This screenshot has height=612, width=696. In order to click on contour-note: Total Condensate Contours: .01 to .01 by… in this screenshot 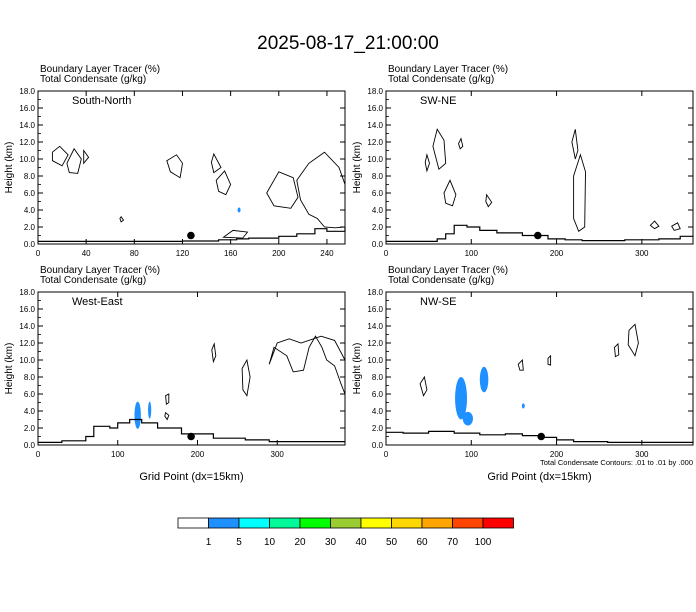, I will do `click(616, 462)`.